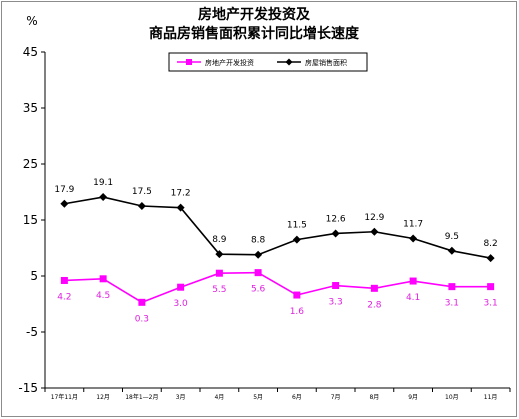 Image resolution: width=519 pixels, height=419 pixels. What do you see at coordinates (30, 52) in the screenshot?
I see `y-tick-label: 45` at bounding box center [30, 52].